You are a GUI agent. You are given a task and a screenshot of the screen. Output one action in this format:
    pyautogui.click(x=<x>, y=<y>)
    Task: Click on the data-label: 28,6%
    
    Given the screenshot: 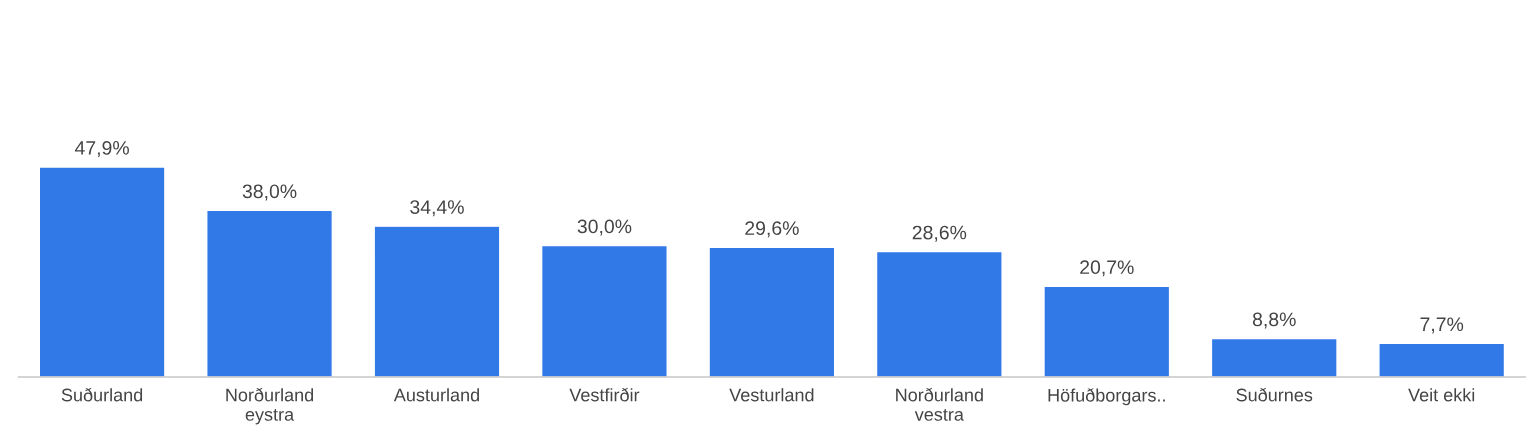 What is the action you would take?
    pyautogui.click(x=939, y=233)
    